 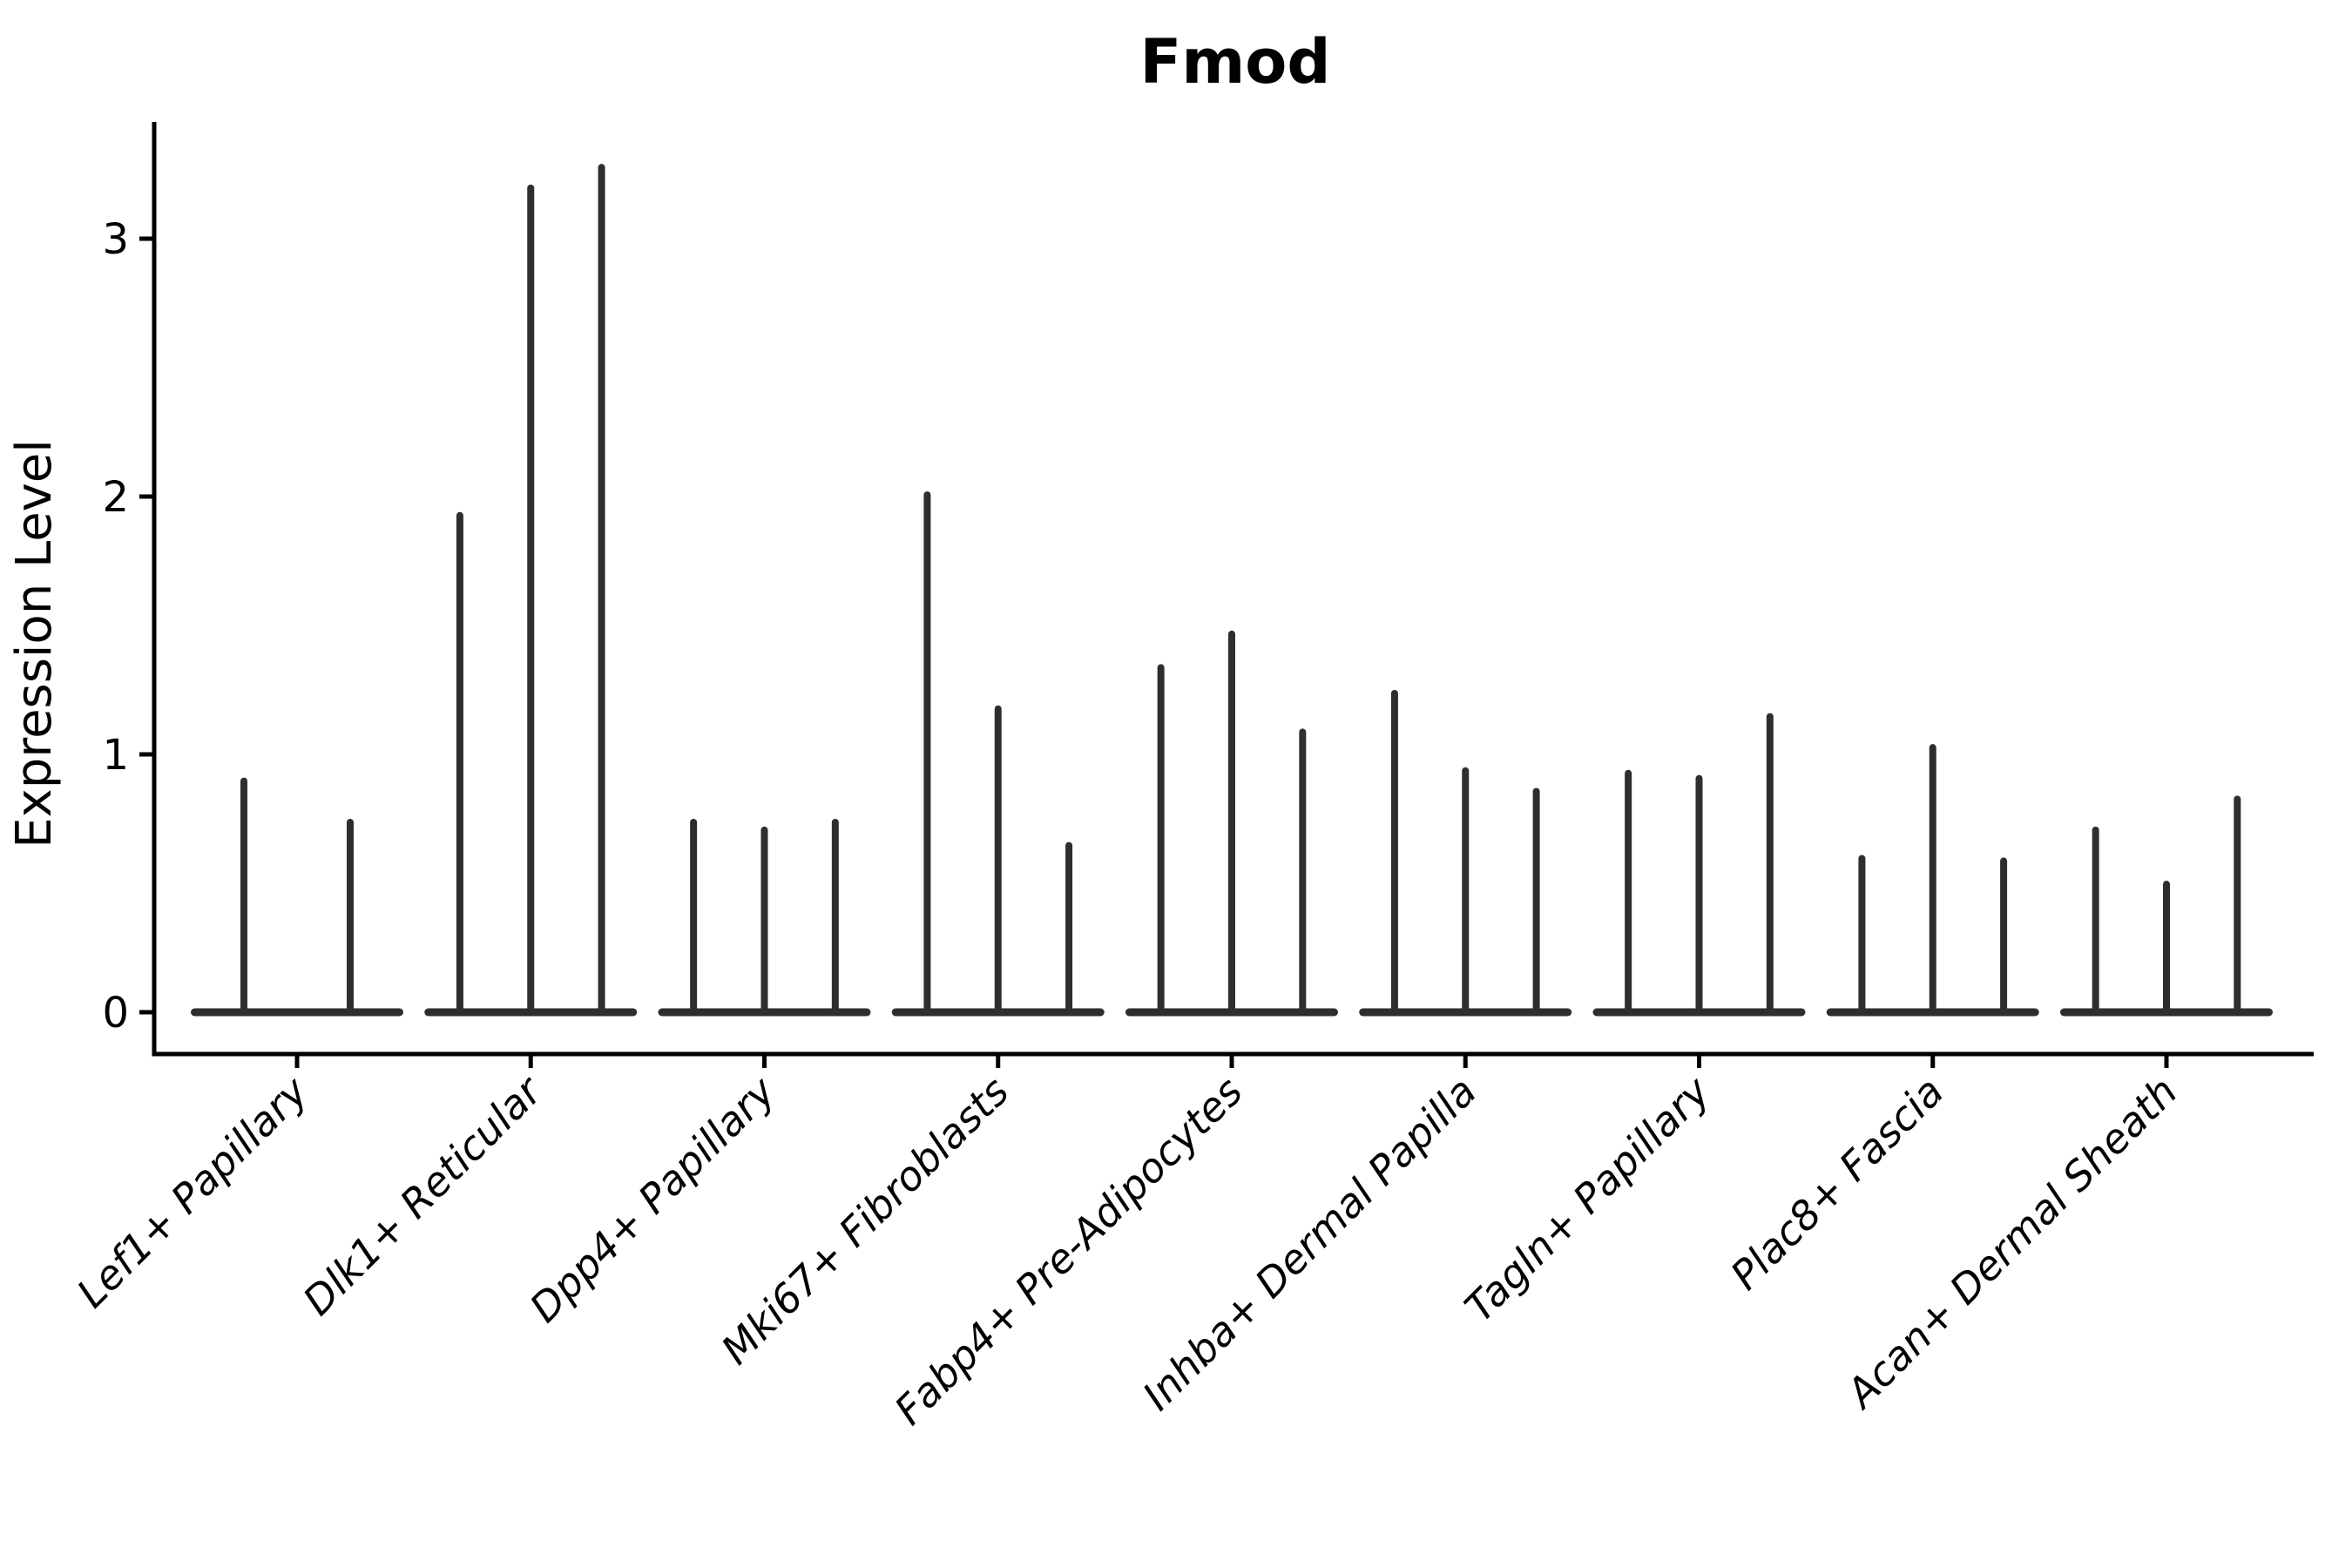 I want to click on y-tick-label: 0, so click(x=115, y=1013).